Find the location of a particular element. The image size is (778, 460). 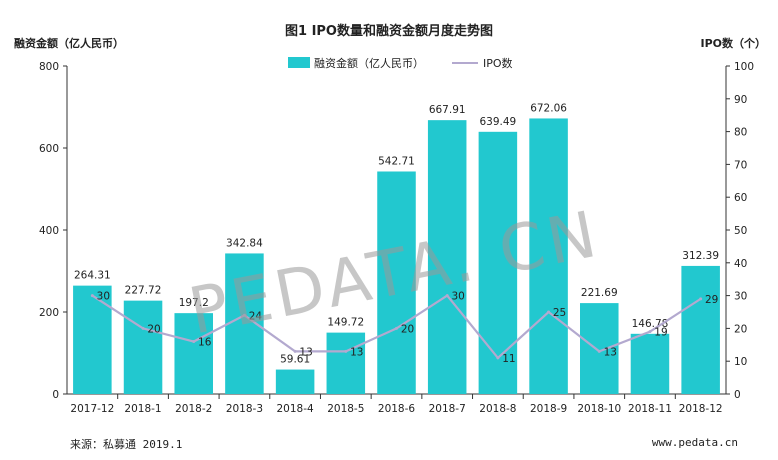

x-tick-label: 2018-9 is located at coordinates (548, 409).